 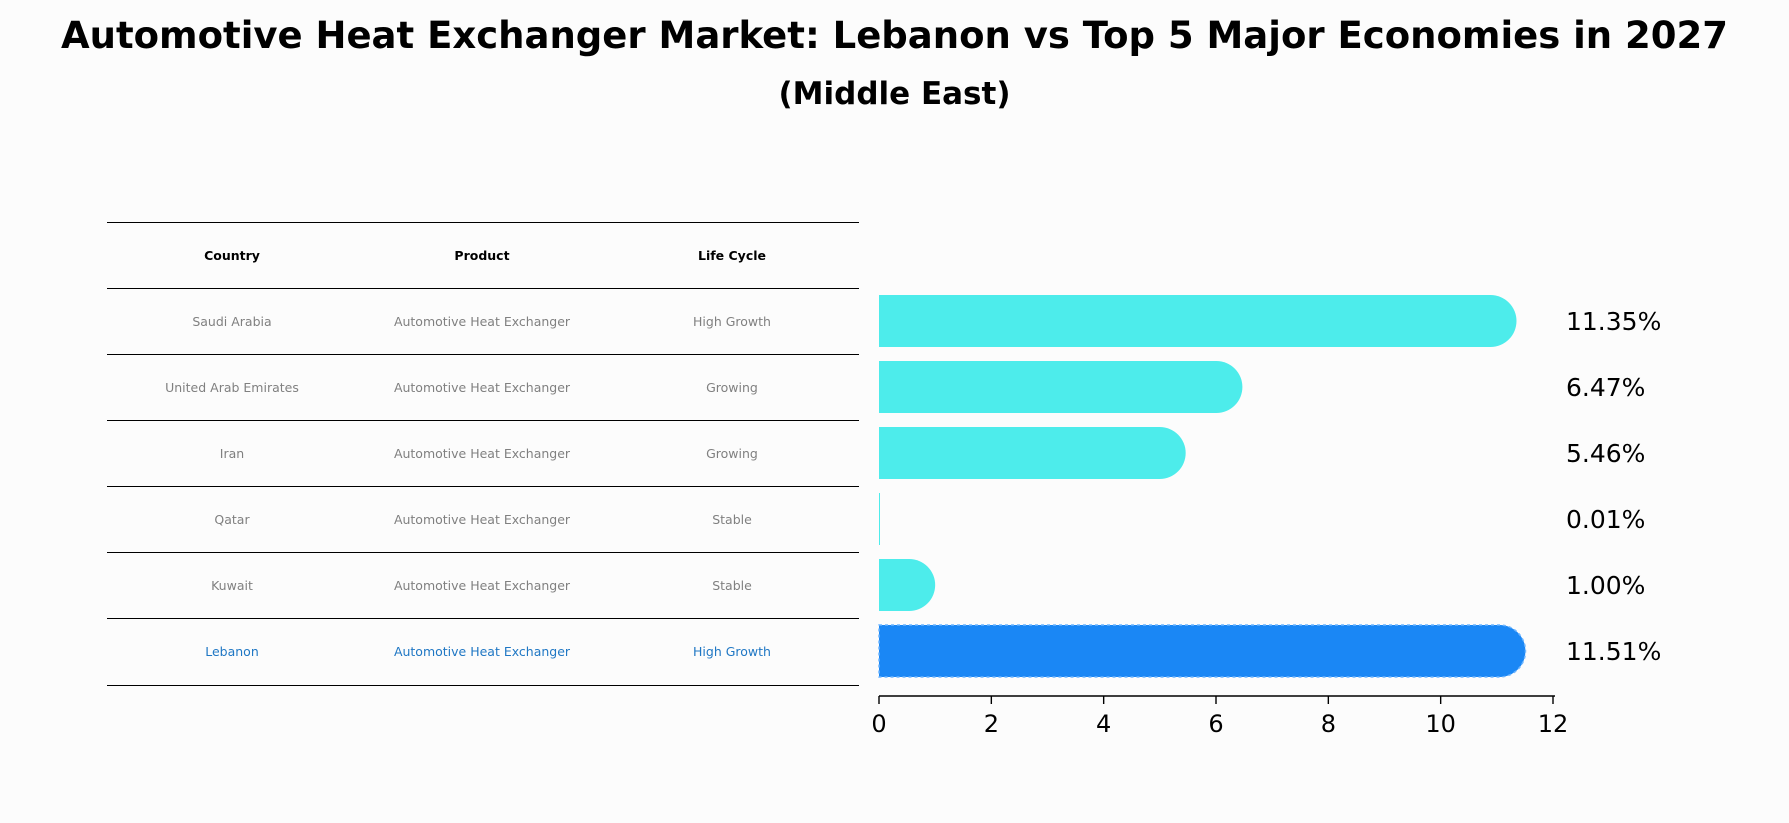 I want to click on x-tick-label: 8, so click(x=1328, y=724).